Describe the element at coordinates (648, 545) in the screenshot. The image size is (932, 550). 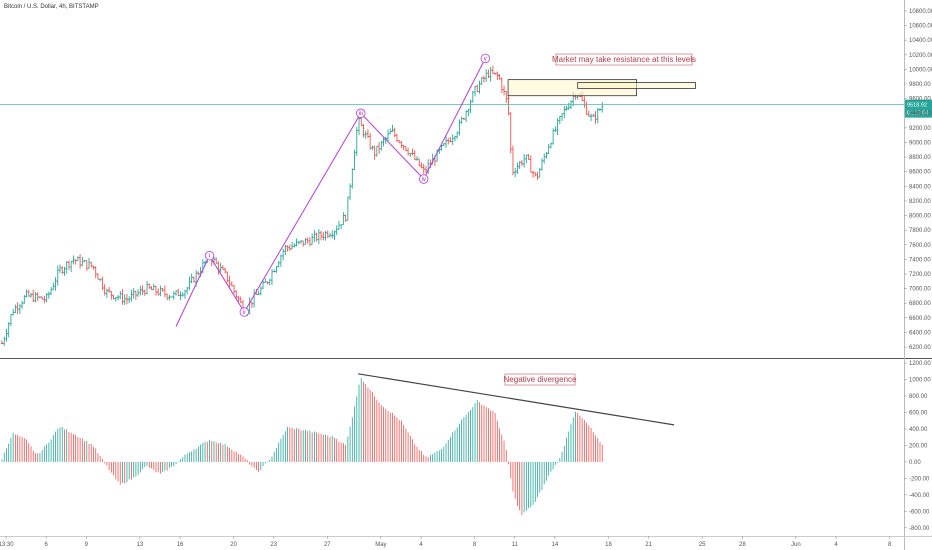
I see `time-axis-label: 21` at that location.